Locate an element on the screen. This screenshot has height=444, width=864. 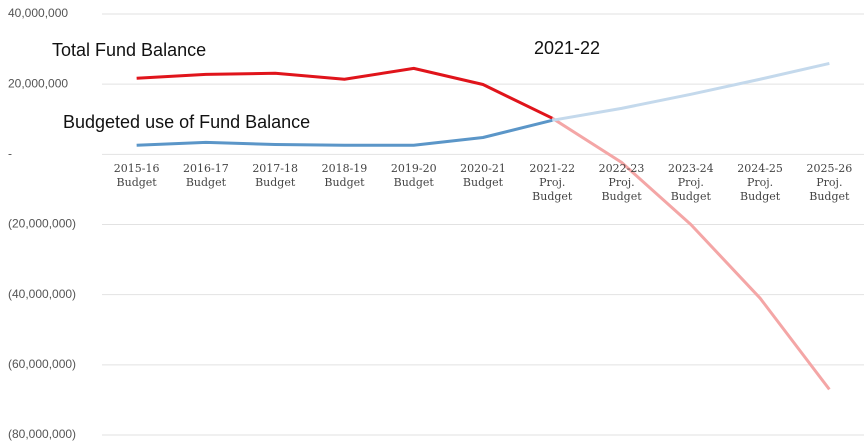
y-tick-label: (40,000,000) is located at coordinates (42, 294).